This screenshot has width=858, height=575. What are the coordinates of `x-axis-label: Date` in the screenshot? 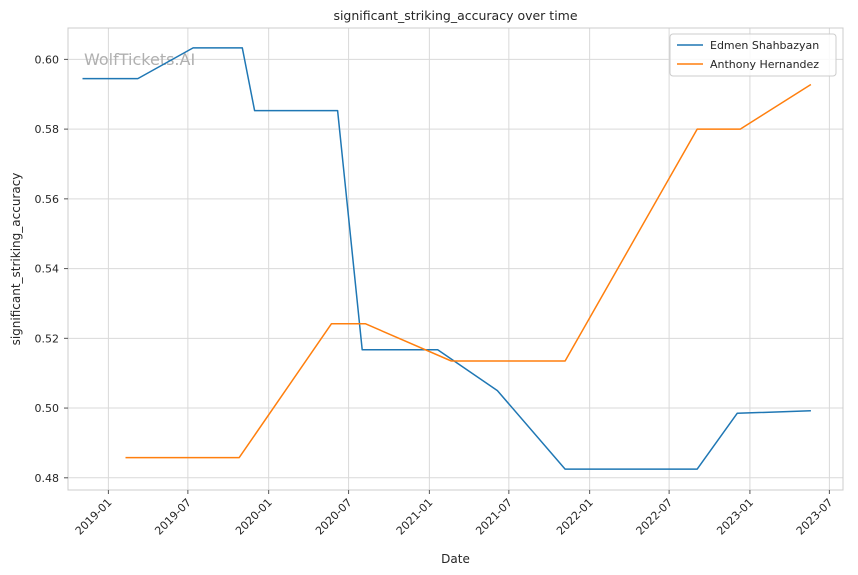 It's located at (455, 559).